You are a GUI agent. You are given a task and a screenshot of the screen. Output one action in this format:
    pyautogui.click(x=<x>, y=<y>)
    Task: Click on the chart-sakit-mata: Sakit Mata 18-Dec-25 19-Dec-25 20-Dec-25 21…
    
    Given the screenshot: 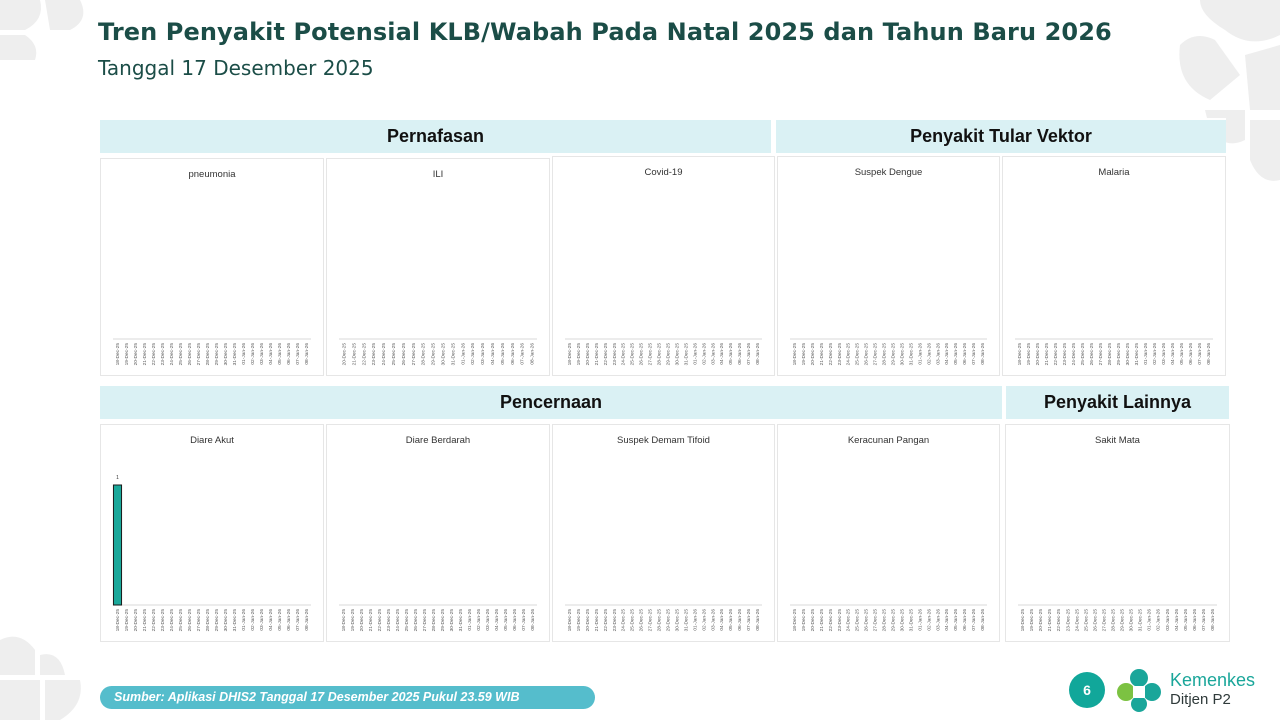 What is the action you would take?
    pyautogui.click(x=1117, y=533)
    